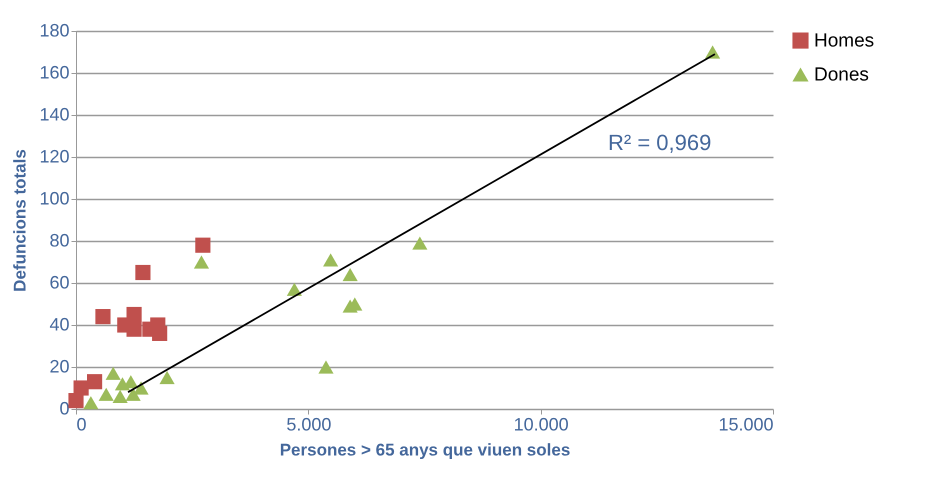 This screenshot has width=949, height=498. Describe the element at coordinates (844, 41) in the screenshot. I see `legend-label: Homes` at that location.